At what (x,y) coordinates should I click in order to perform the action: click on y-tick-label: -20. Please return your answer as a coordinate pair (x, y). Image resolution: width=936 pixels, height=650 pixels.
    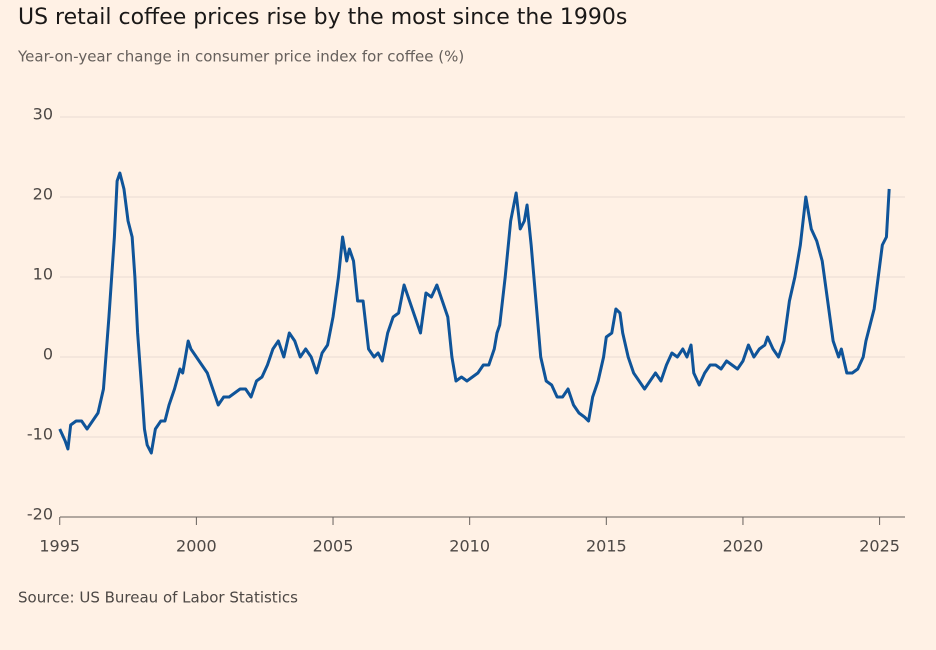
    Looking at the image, I should click on (40, 514).